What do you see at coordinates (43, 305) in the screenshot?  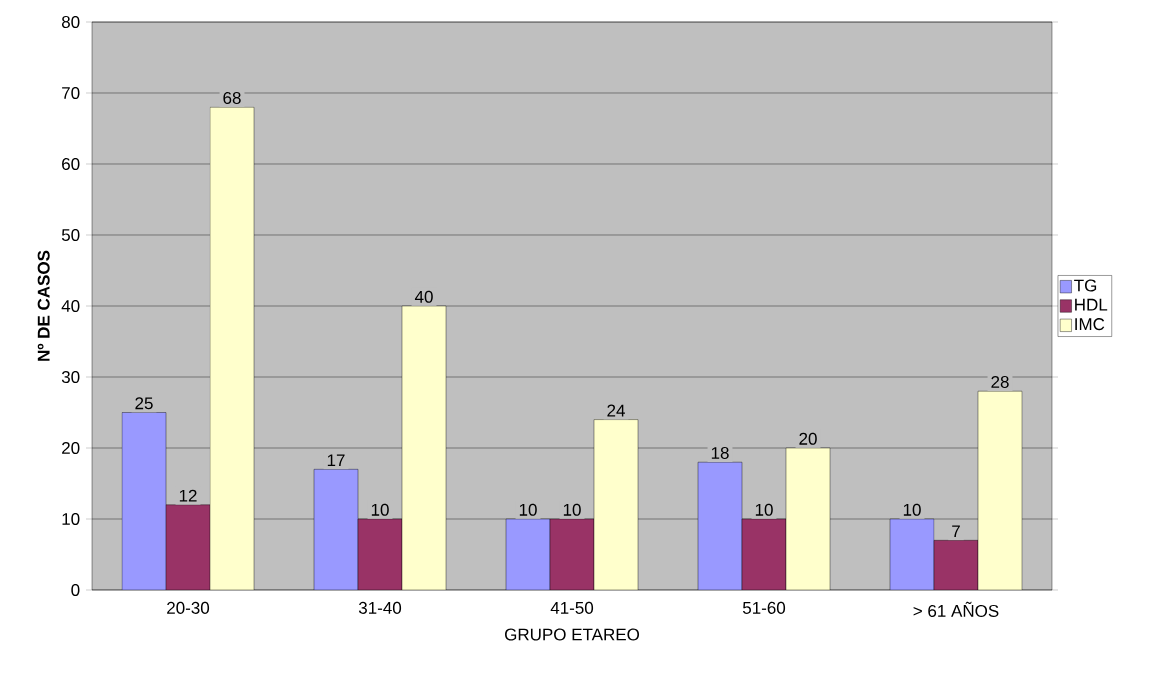 I see `y-axis-title: Nº DE CASOS` at bounding box center [43, 305].